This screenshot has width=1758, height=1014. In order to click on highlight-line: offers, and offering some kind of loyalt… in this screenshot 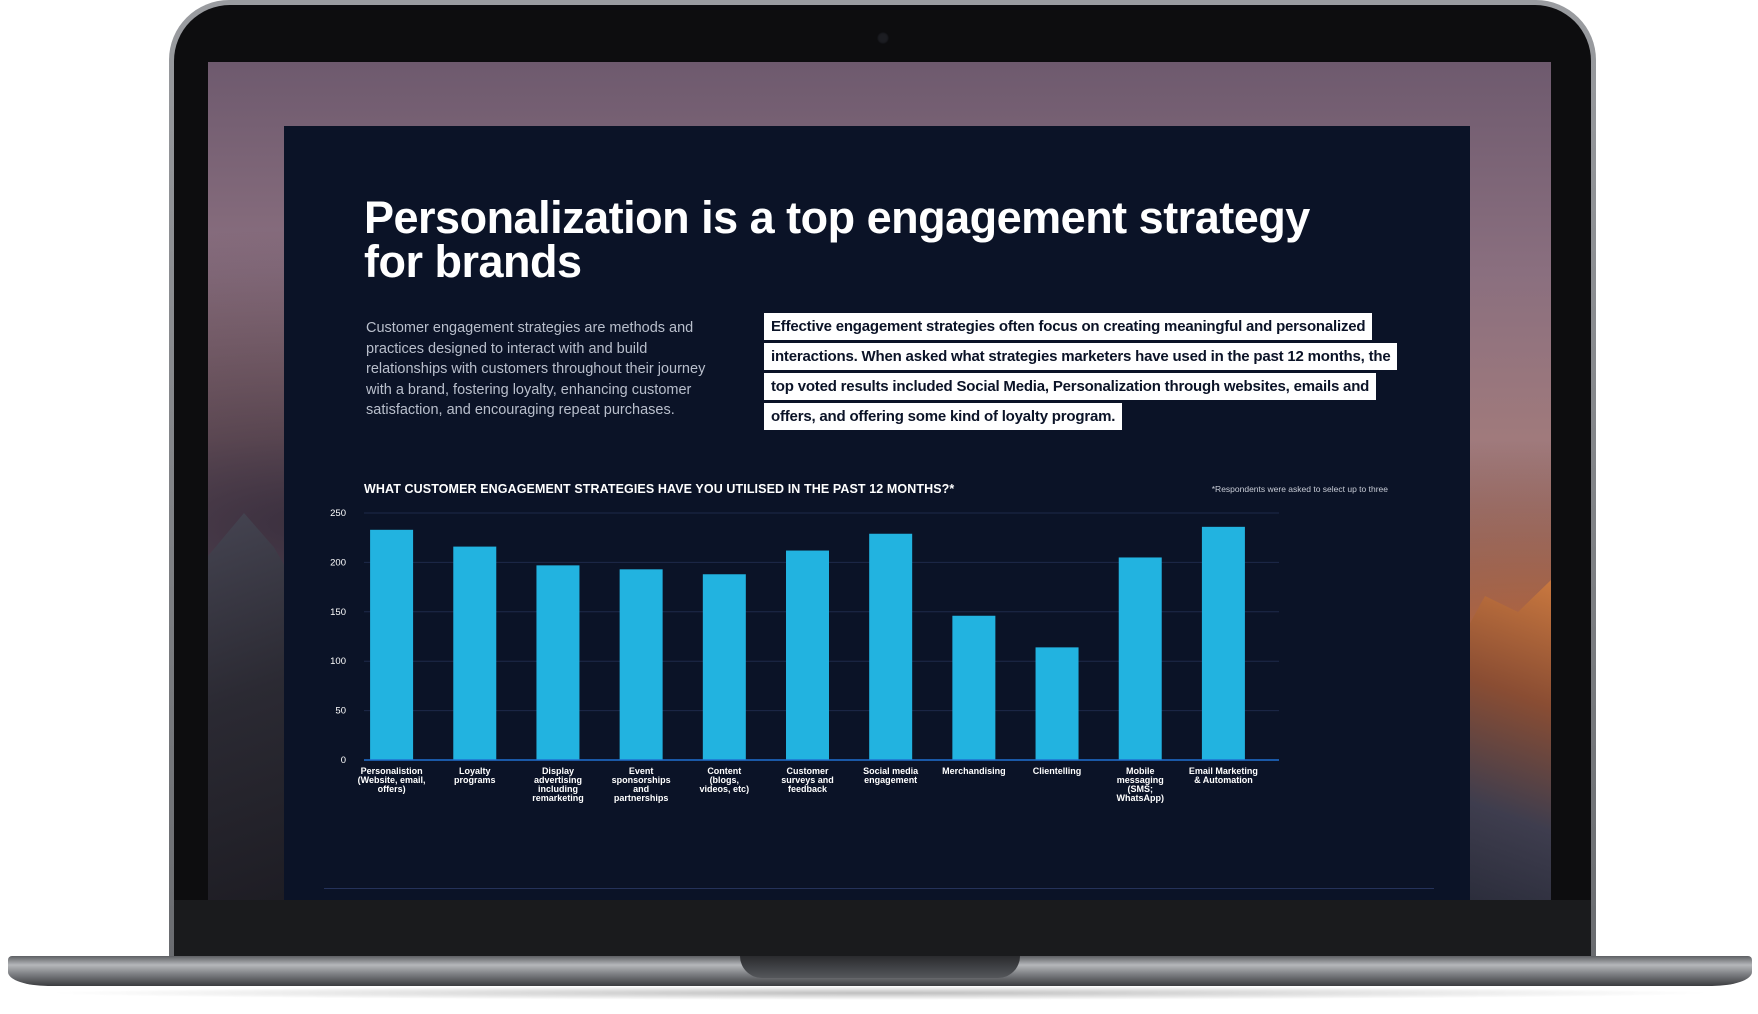, I will do `click(1084, 416)`.